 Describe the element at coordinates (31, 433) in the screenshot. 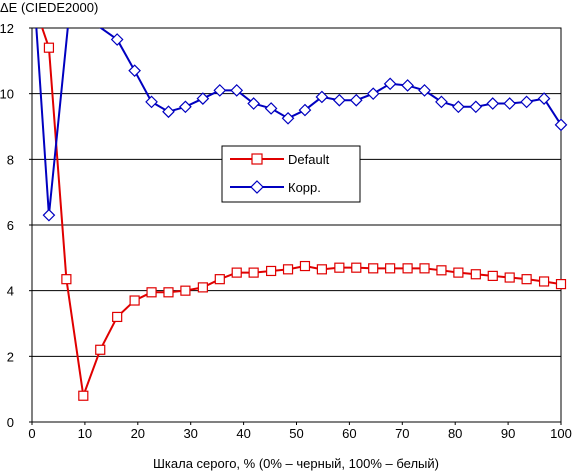

I see `x-tick-label: 0` at that location.